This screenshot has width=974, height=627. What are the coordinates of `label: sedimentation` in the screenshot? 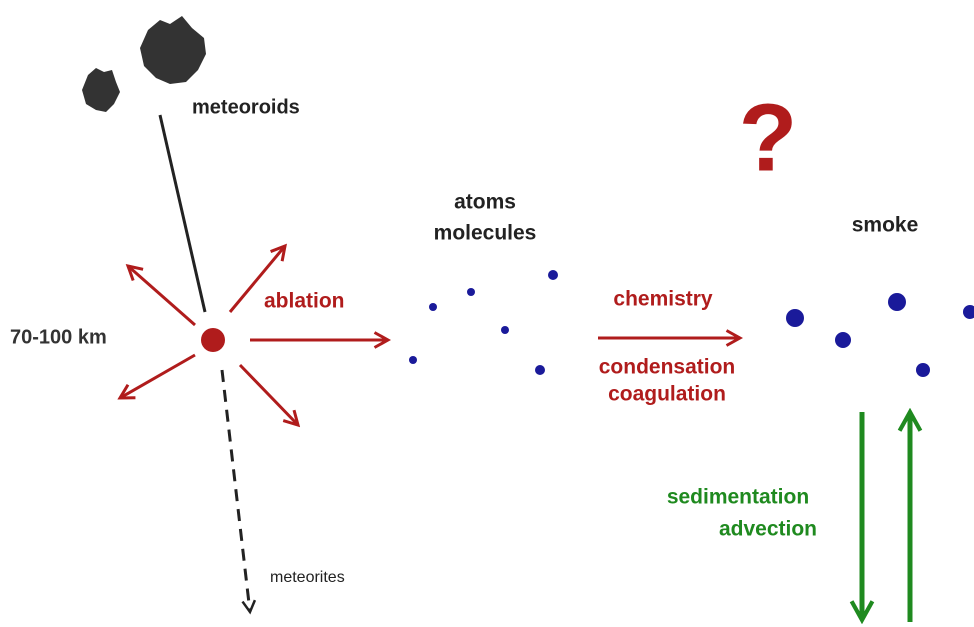 It's located at (738, 497).